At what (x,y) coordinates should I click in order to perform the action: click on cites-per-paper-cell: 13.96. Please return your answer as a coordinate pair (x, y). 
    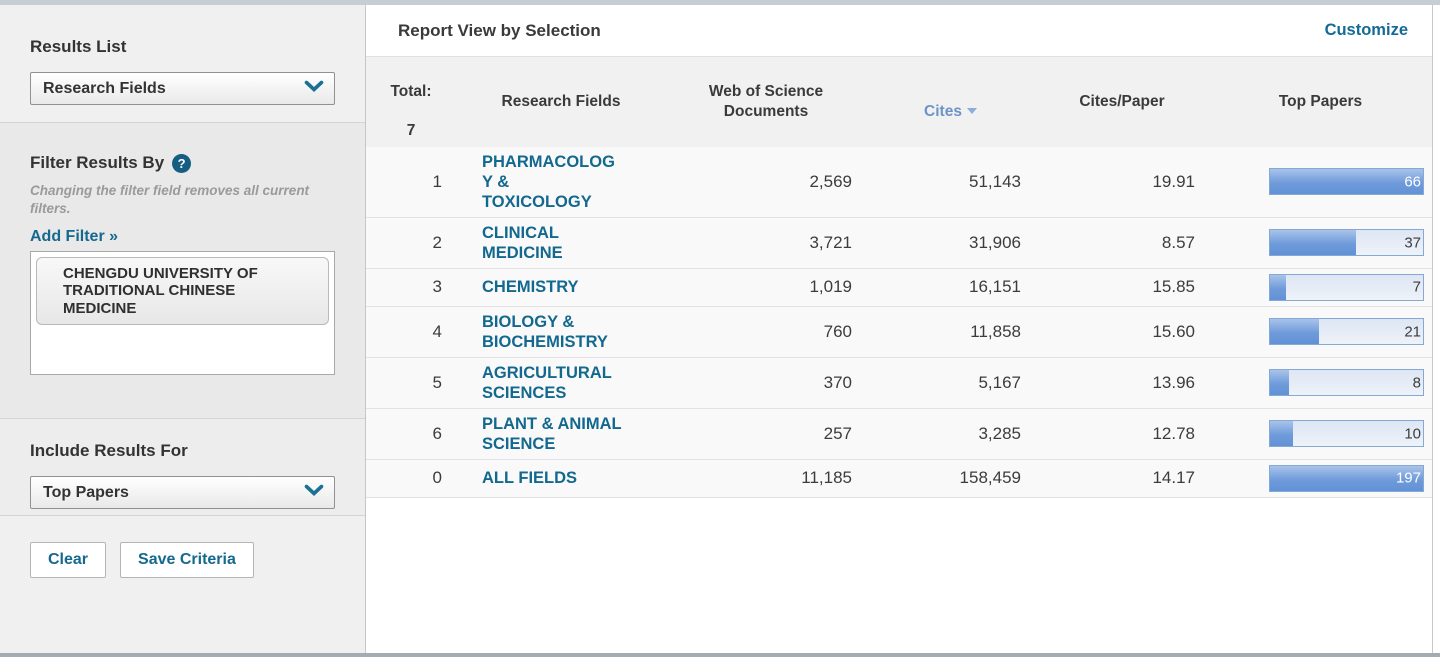
    Looking at the image, I should click on (1173, 382).